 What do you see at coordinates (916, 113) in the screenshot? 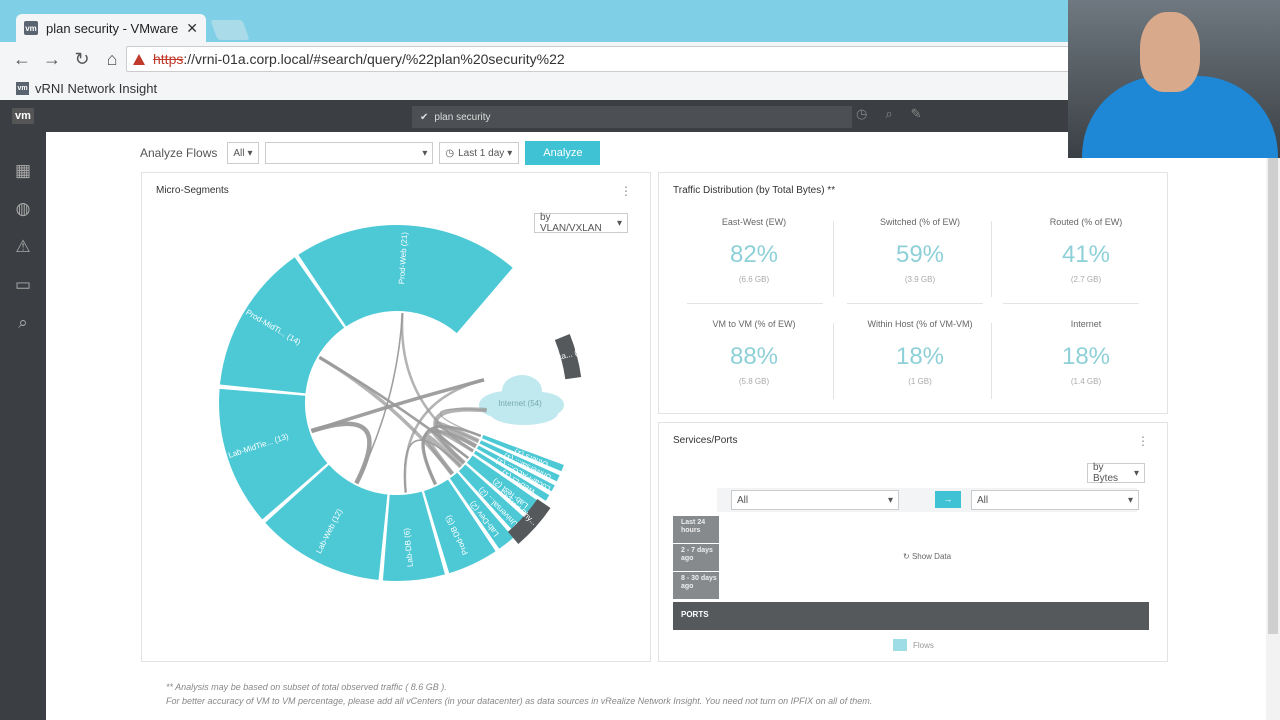
I see `pin-icon: ✎` at bounding box center [916, 113].